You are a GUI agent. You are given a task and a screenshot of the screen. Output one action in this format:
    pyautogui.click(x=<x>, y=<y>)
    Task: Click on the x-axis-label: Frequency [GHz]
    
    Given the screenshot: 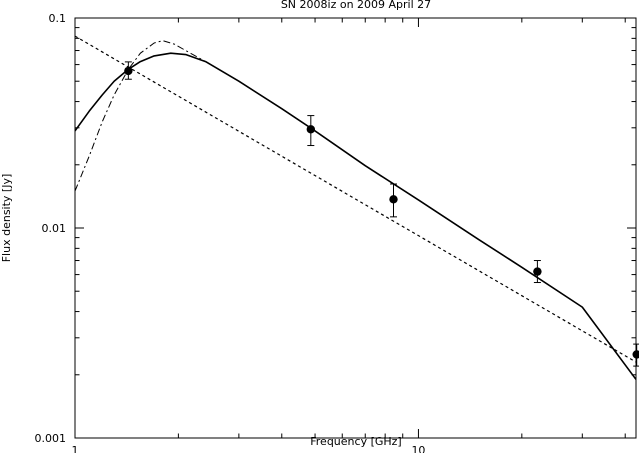 What is the action you would take?
    pyautogui.click(x=355, y=441)
    